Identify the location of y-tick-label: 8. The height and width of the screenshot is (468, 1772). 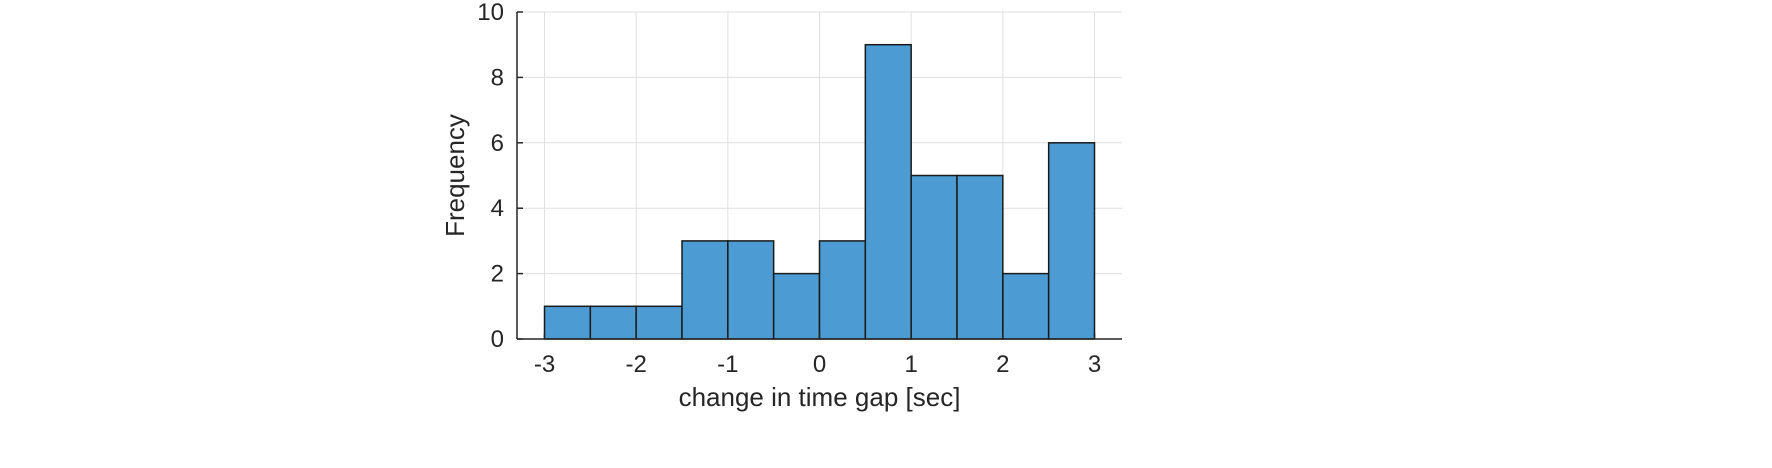
(497, 77).